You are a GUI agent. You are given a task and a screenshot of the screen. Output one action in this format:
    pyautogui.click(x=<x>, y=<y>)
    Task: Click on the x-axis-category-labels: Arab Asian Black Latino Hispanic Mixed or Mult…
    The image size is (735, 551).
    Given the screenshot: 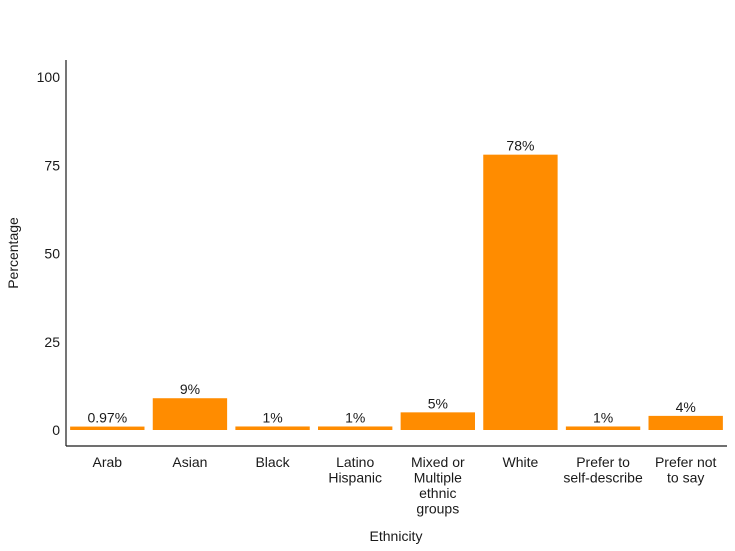 What is the action you would take?
    pyautogui.click(x=405, y=485)
    